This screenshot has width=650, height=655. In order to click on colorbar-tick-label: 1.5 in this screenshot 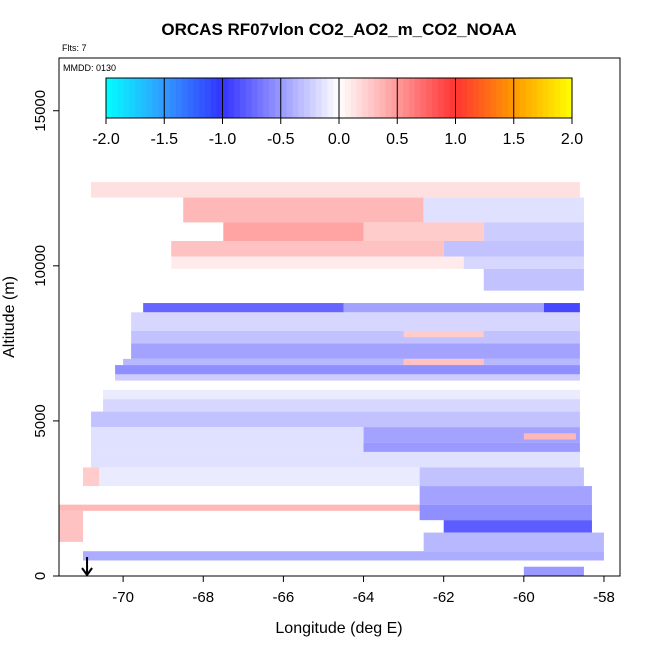, I will do `click(514, 139)`.